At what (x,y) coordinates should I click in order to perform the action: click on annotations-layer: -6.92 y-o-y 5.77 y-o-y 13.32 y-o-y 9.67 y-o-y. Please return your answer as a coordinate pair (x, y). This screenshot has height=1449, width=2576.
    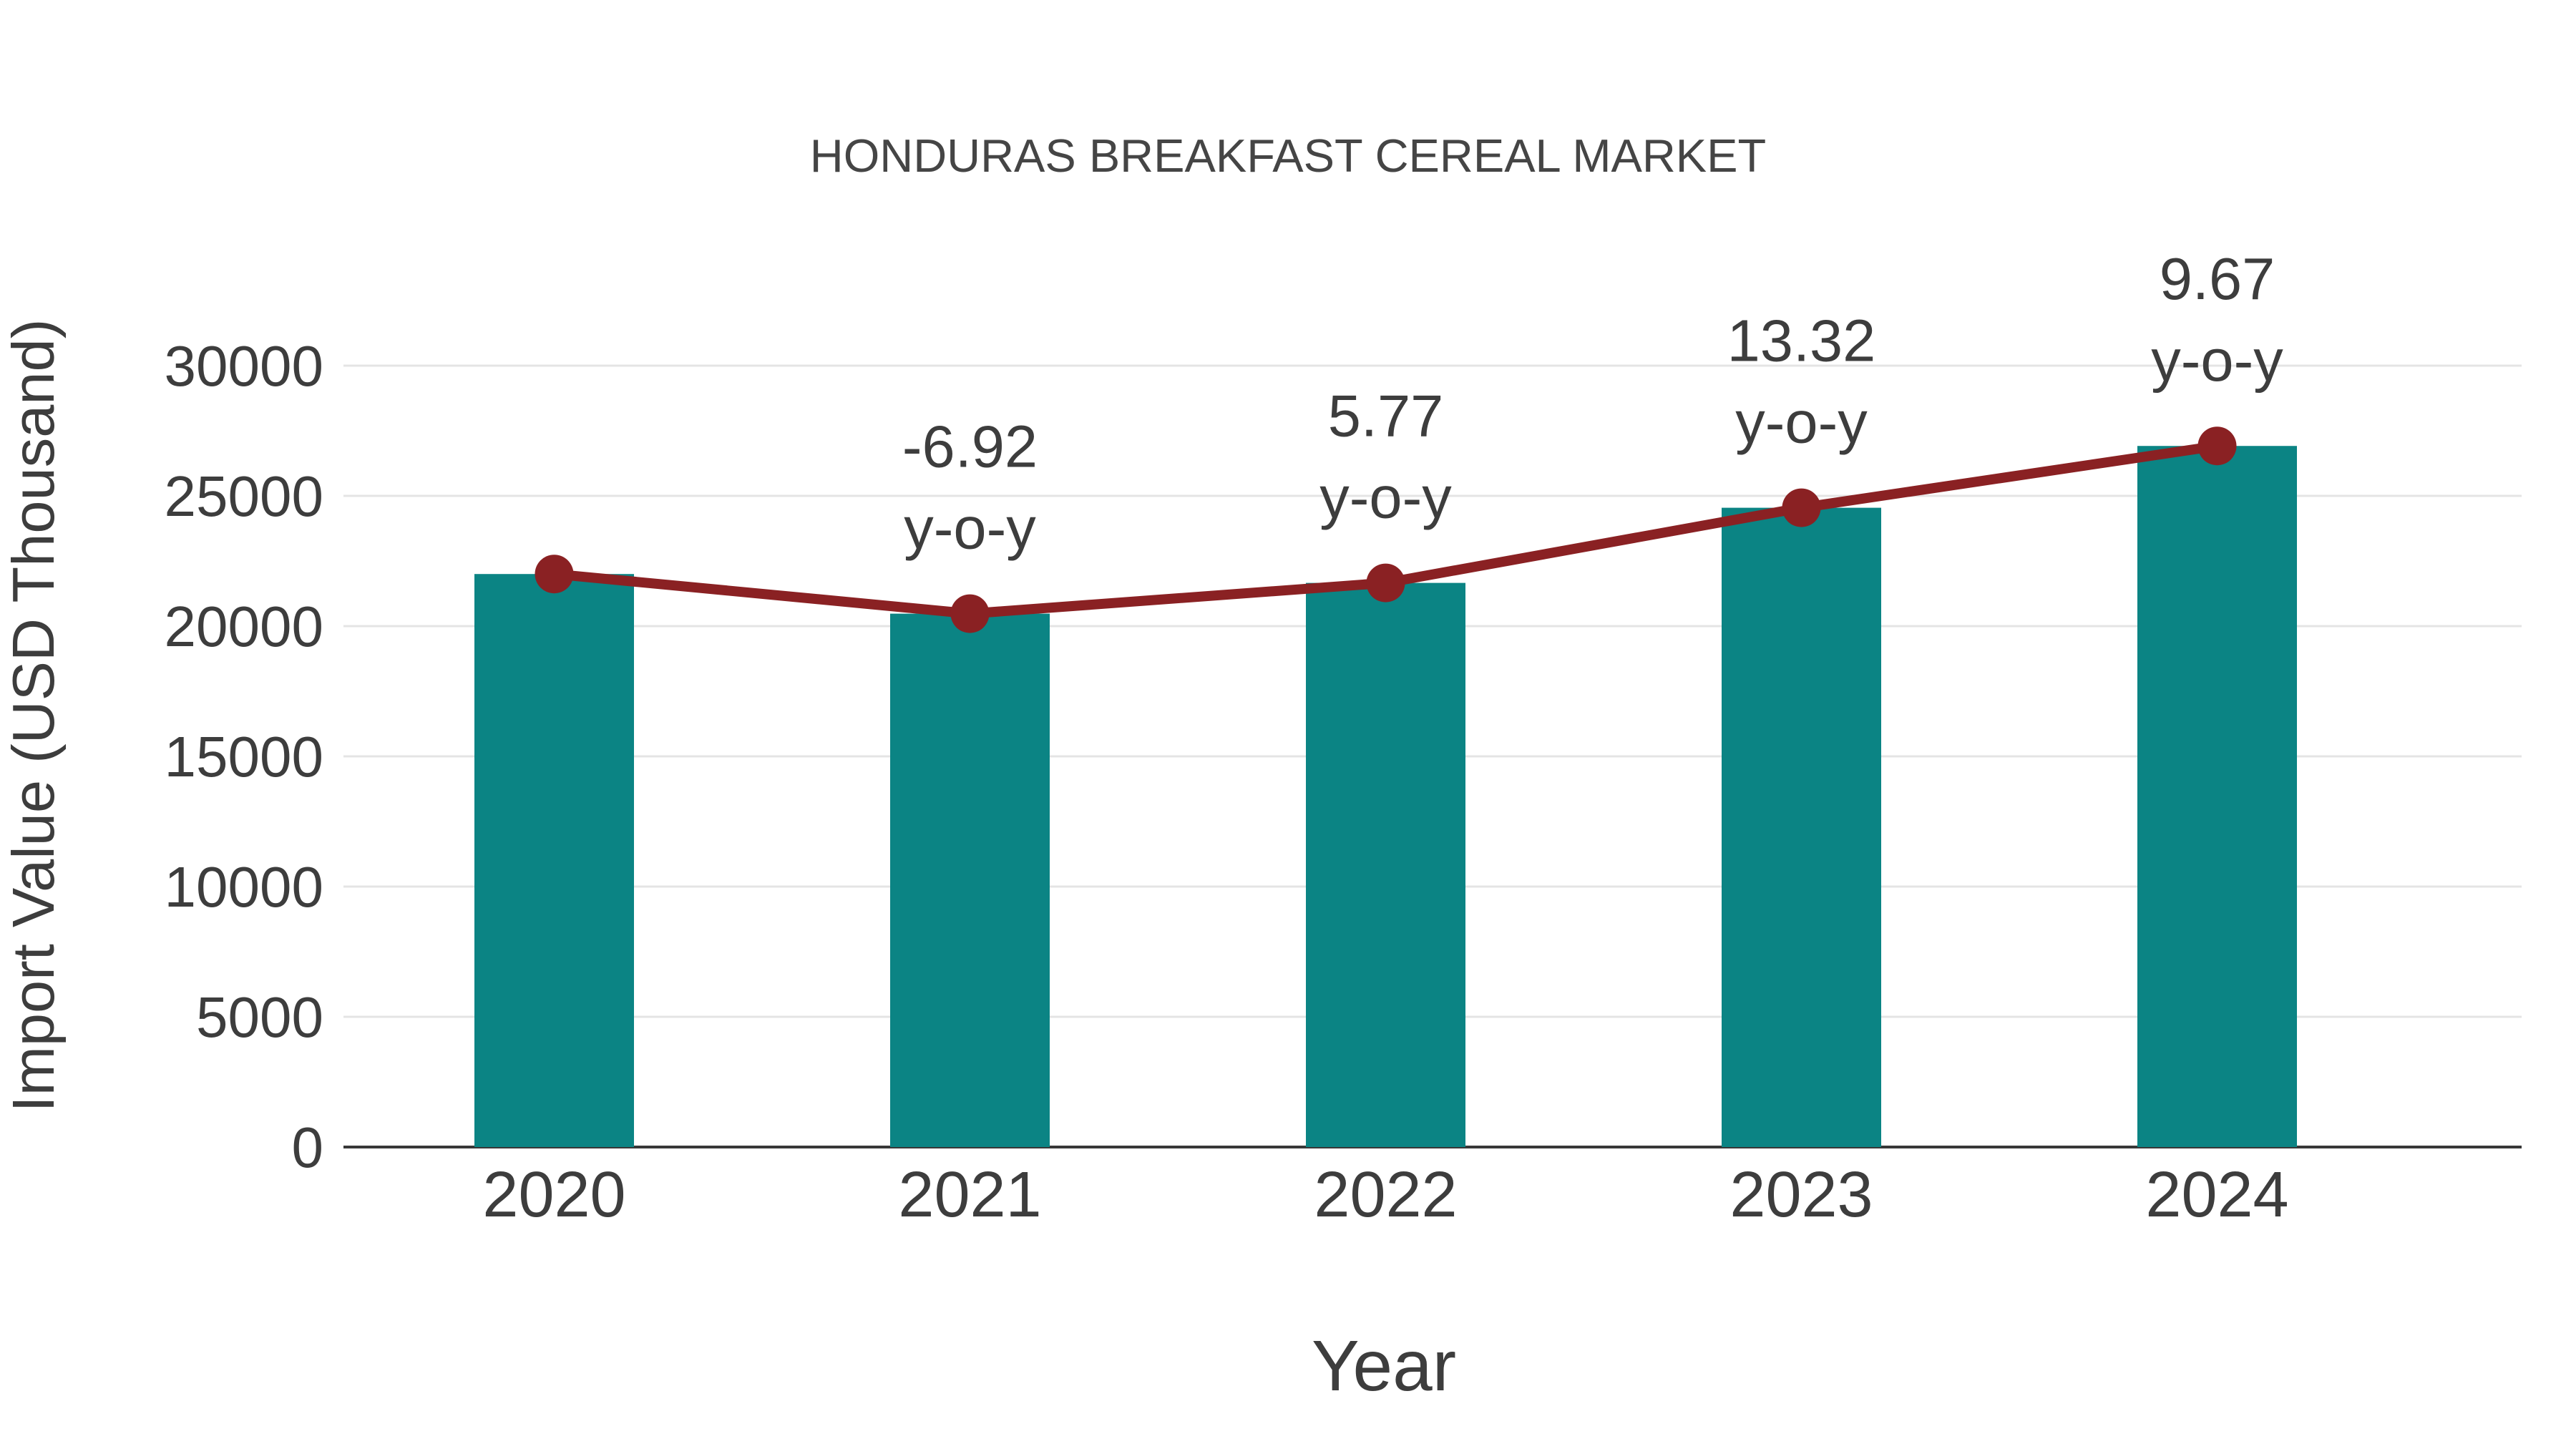
    Looking at the image, I should click on (1592, 403).